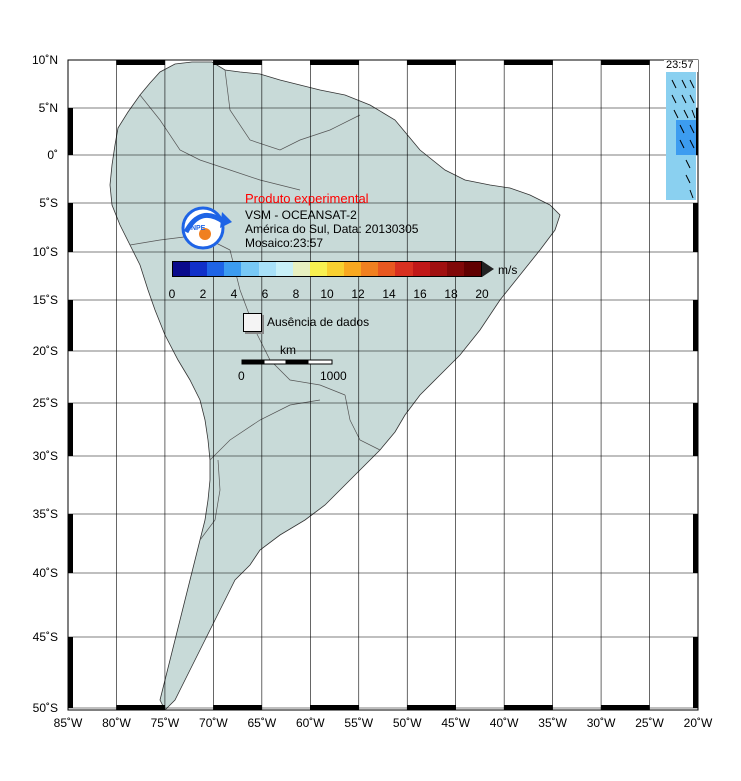 The height and width of the screenshot is (781, 741). What do you see at coordinates (45, 300) in the screenshot?
I see `lat-label: 15˚S` at bounding box center [45, 300].